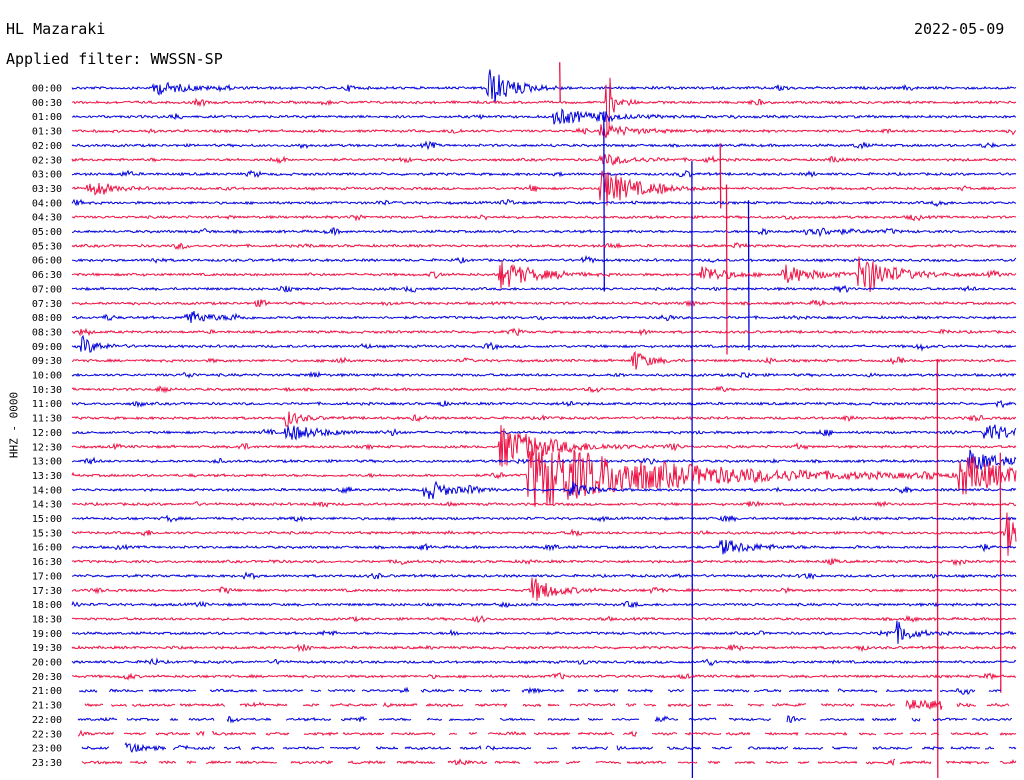 The width and height of the screenshot is (1024, 780). What do you see at coordinates (47, 203) in the screenshot?
I see `row-label: 04:00` at bounding box center [47, 203].